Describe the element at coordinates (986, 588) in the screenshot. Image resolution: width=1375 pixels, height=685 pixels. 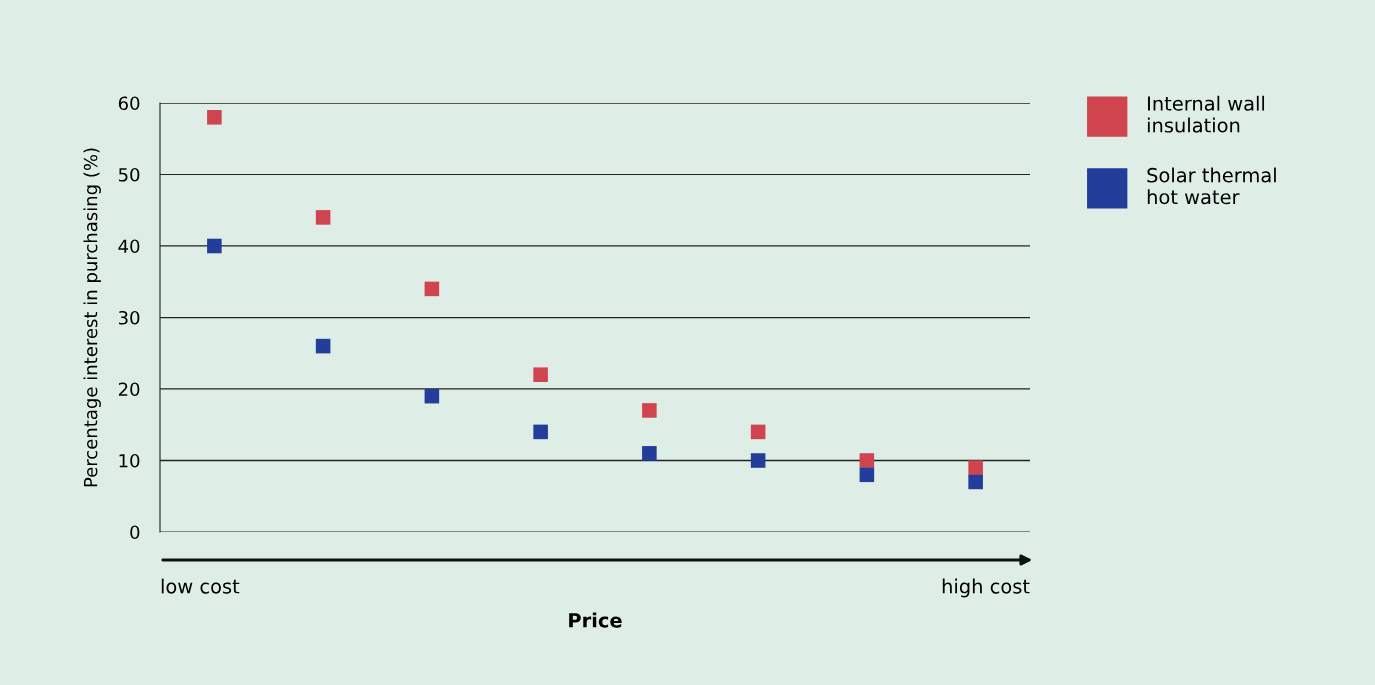
I see `text: high cost` at that location.